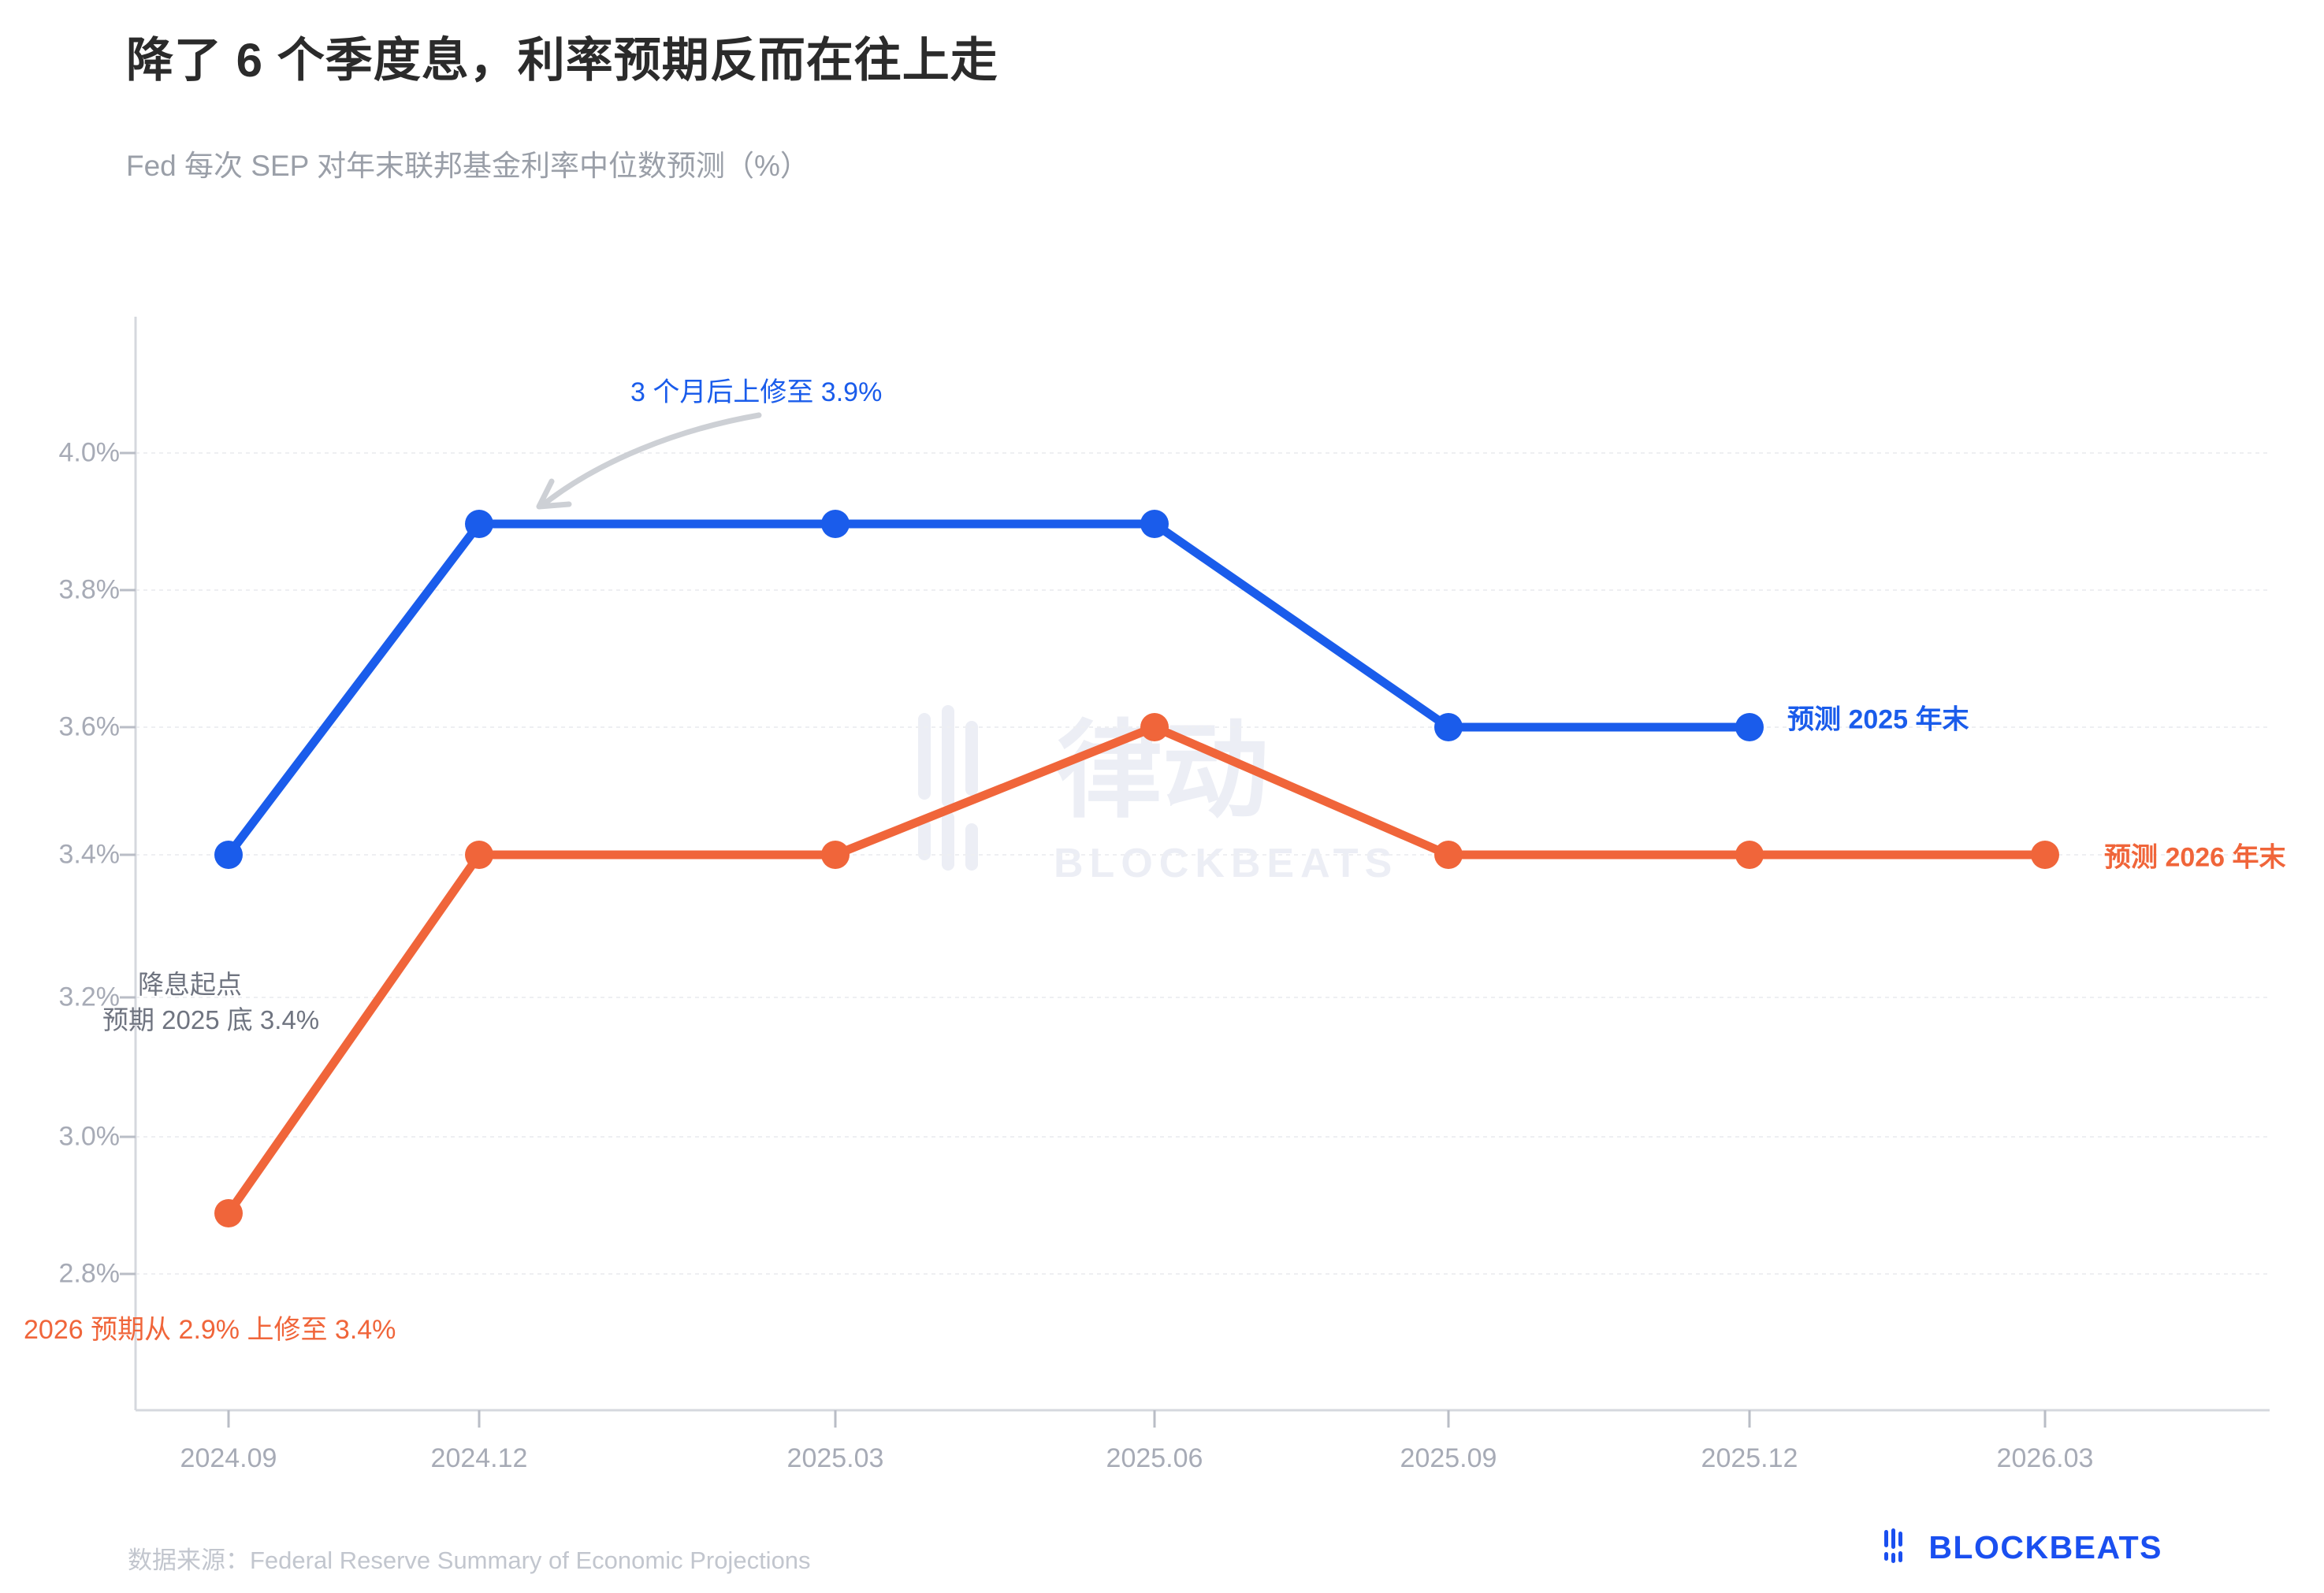 This screenshot has height=1593, width=2324. I want to click on x-tick-label: 2025.09, so click(1448, 1458).